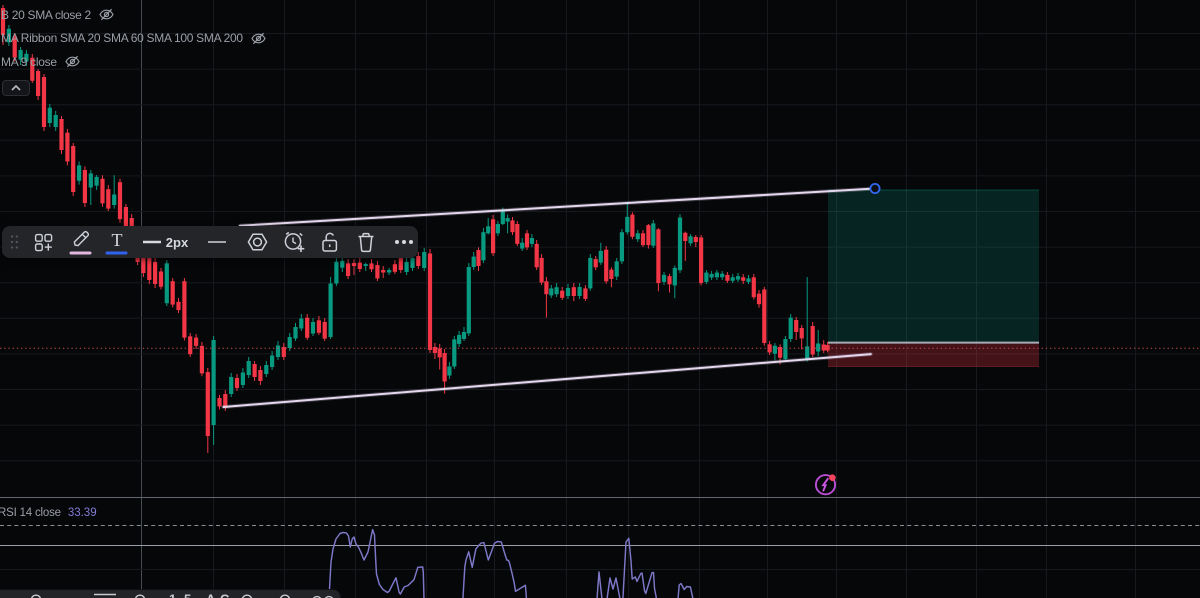  What do you see at coordinates (30, 513) in the screenshot?
I see `rsi-title: RSI 14 close` at bounding box center [30, 513].